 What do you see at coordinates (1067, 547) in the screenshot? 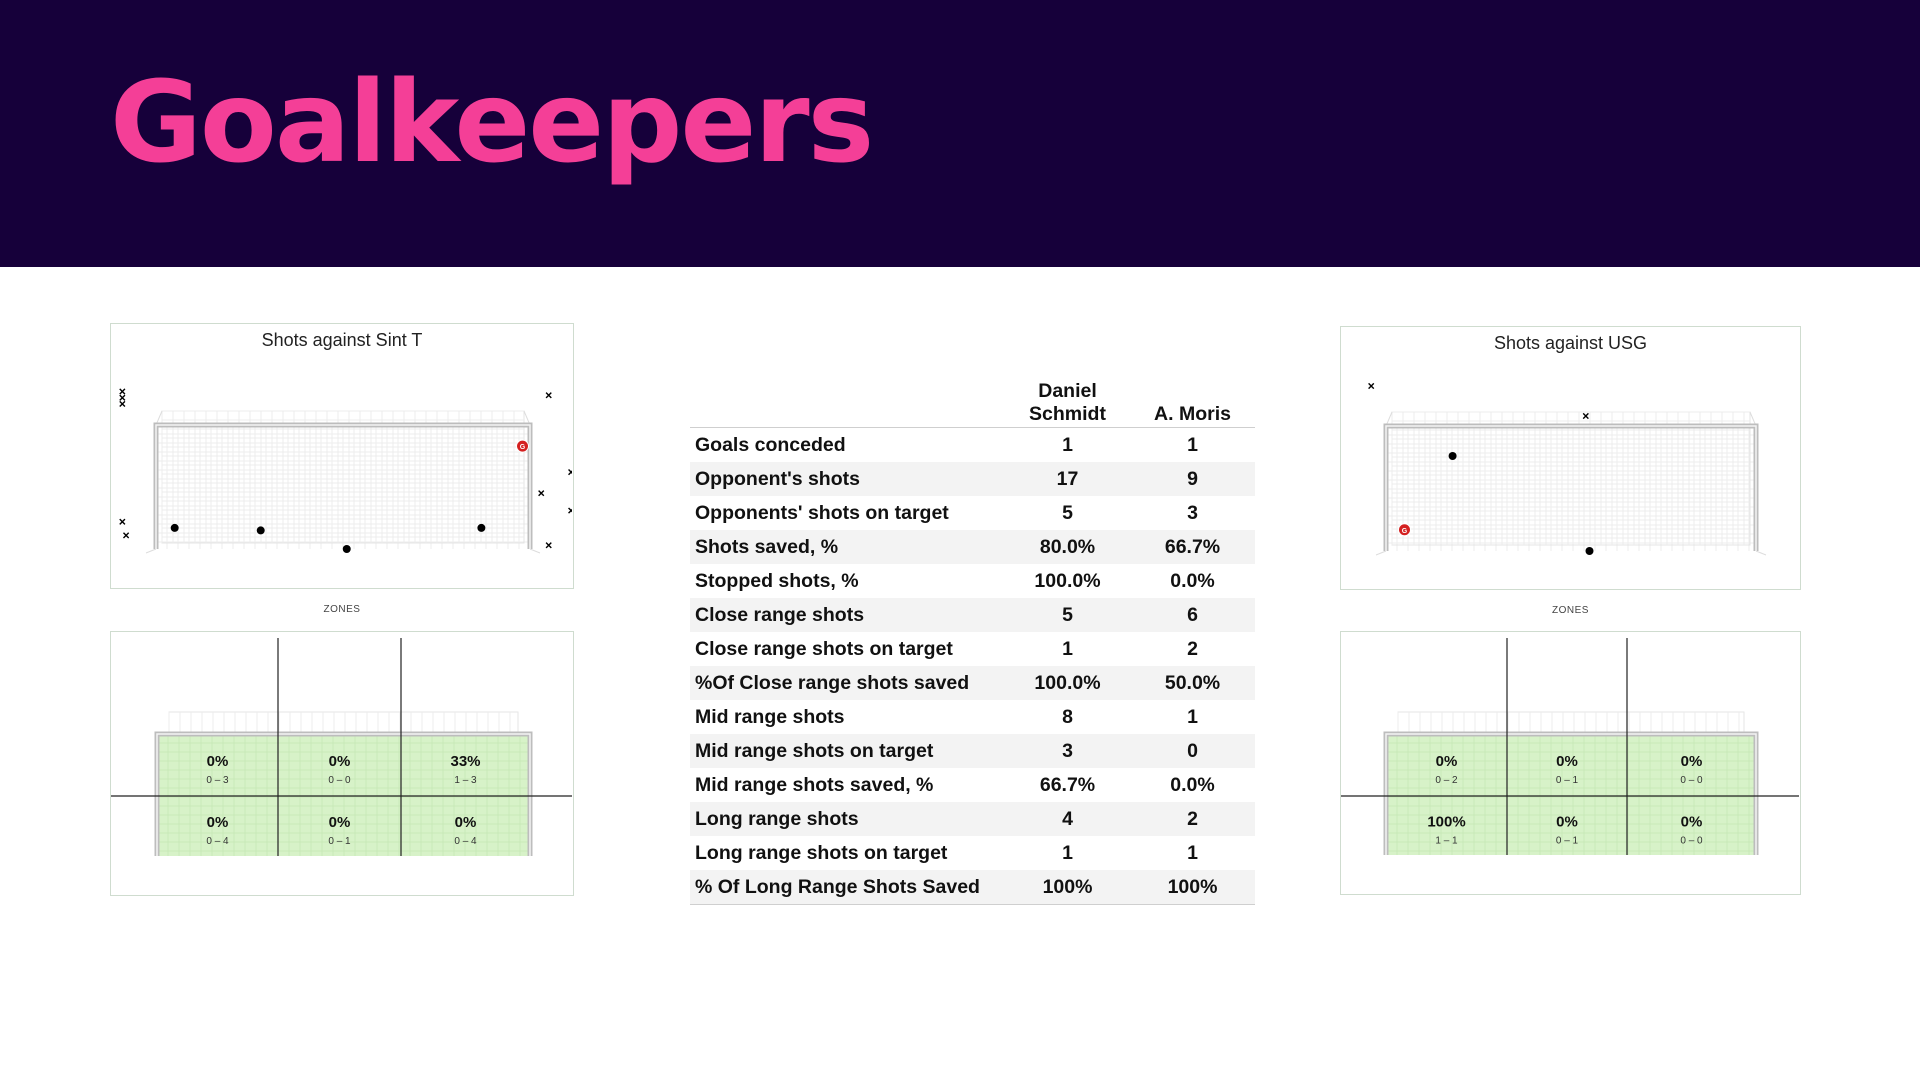
I see `stat-value-keeper-a: 80.0%` at bounding box center [1067, 547].